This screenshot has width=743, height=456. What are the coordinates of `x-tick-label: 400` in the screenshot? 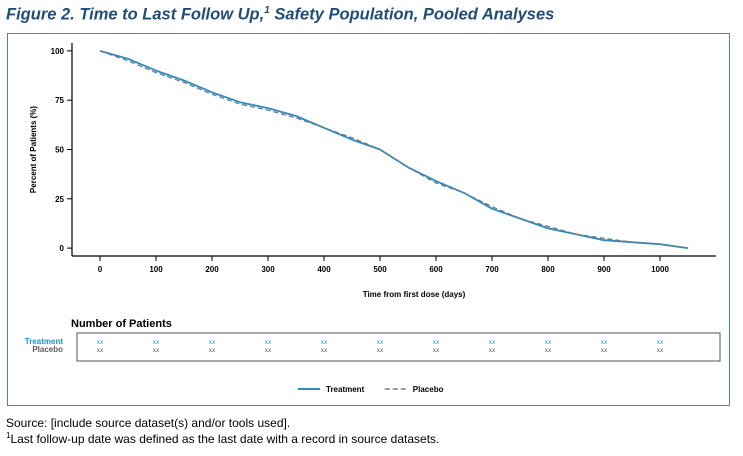 It's located at (324, 269).